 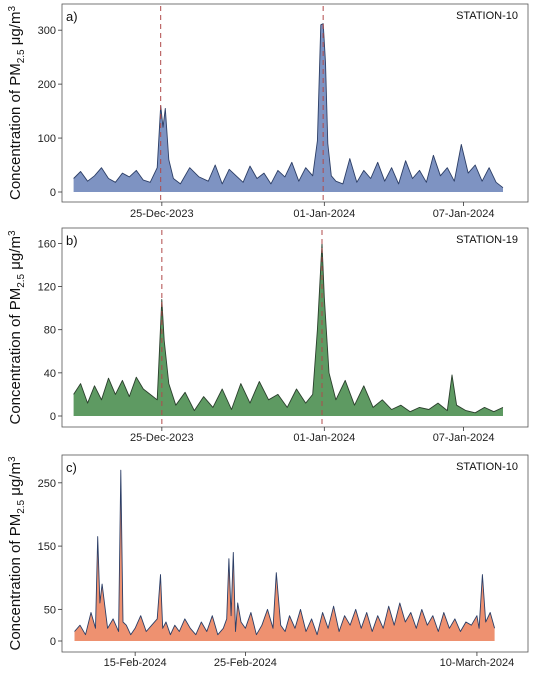 I want to click on y-tick-label: 200, so click(x=47, y=85).